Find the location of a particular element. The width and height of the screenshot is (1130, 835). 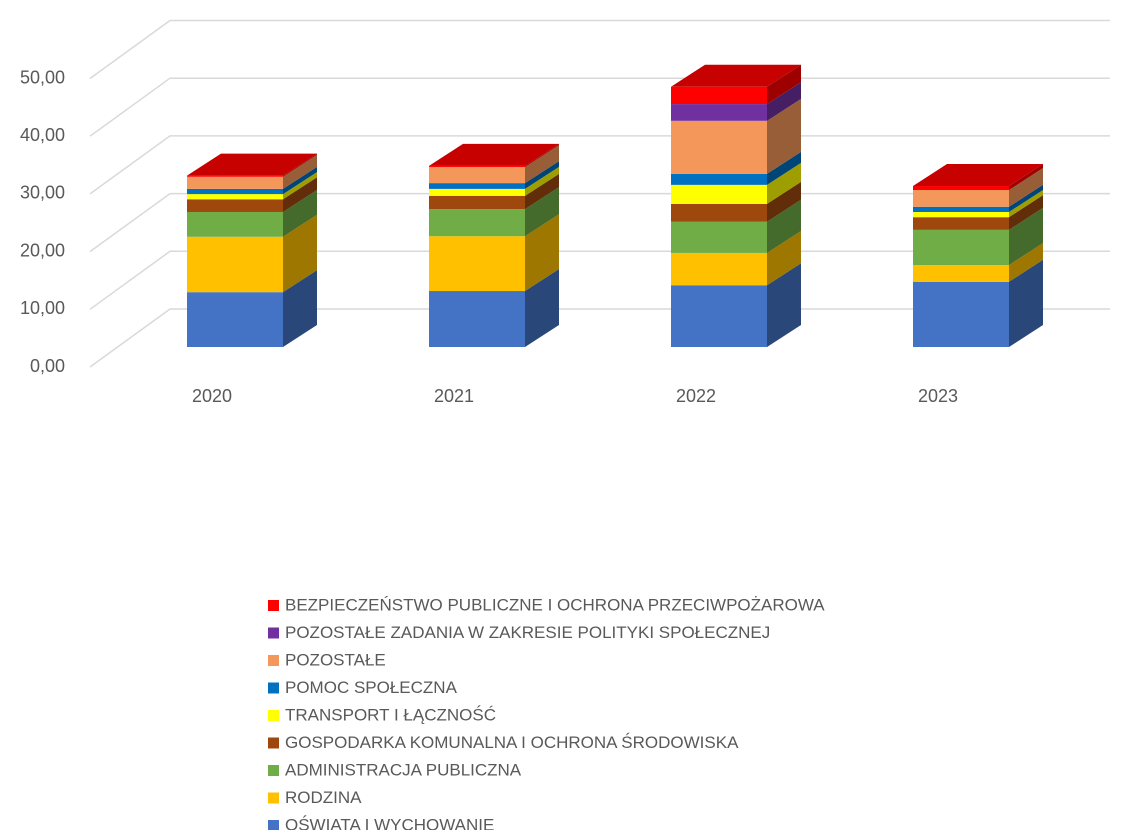

y-tick-label: 40,00 is located at coordinates (42, 135).